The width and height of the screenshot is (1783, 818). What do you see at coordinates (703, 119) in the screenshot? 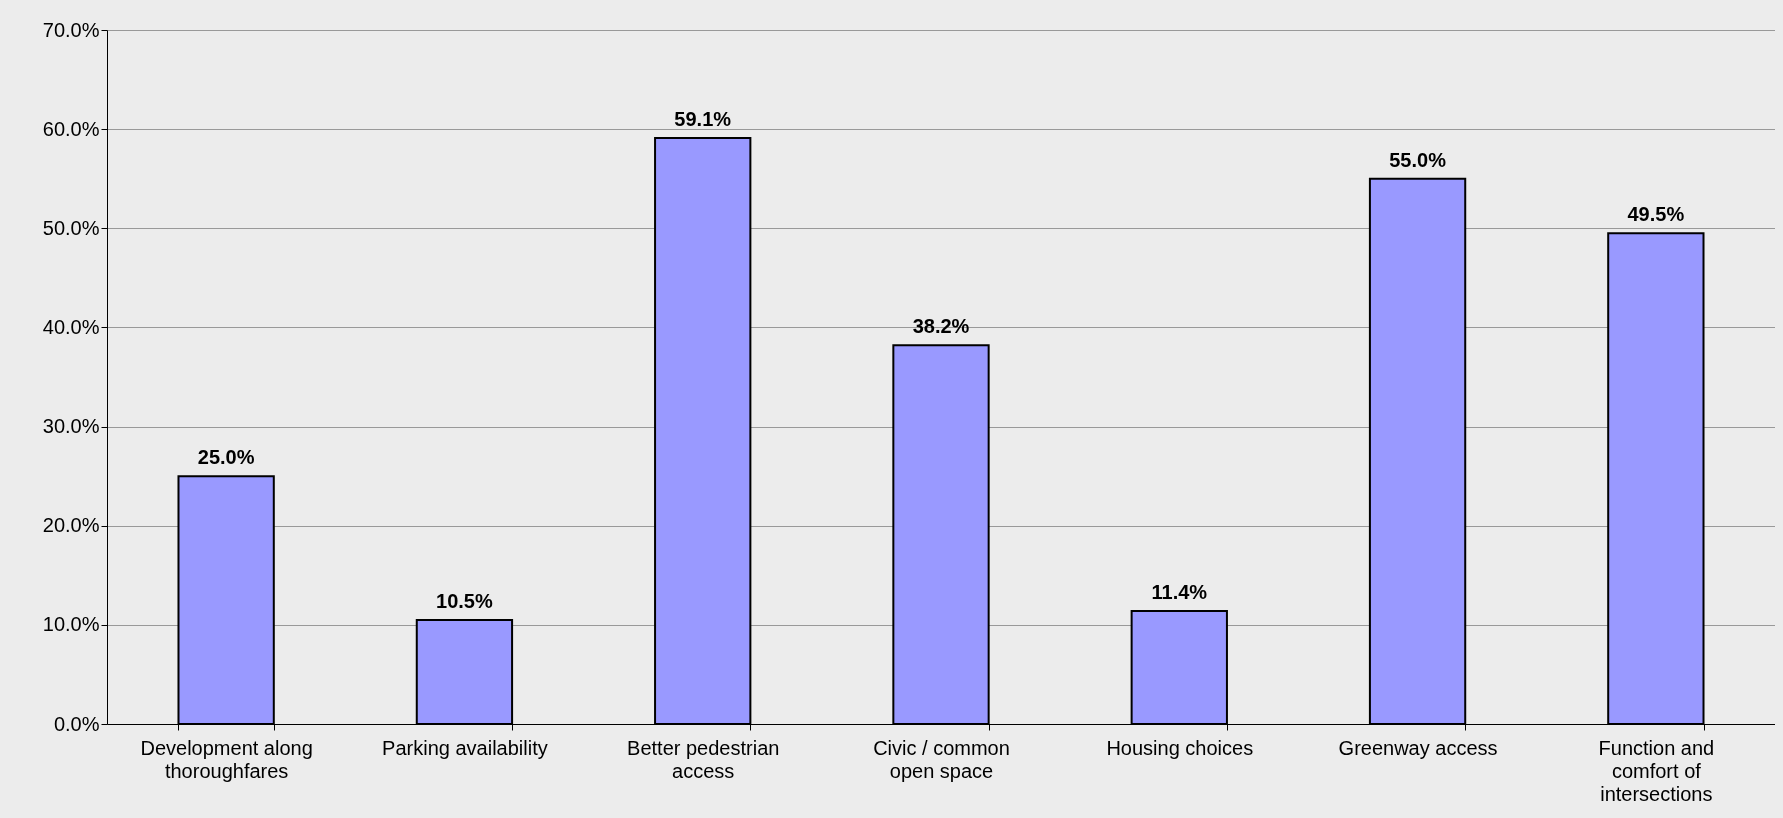
I see `data-label: 59.1%` at bounding box center [703, 119].